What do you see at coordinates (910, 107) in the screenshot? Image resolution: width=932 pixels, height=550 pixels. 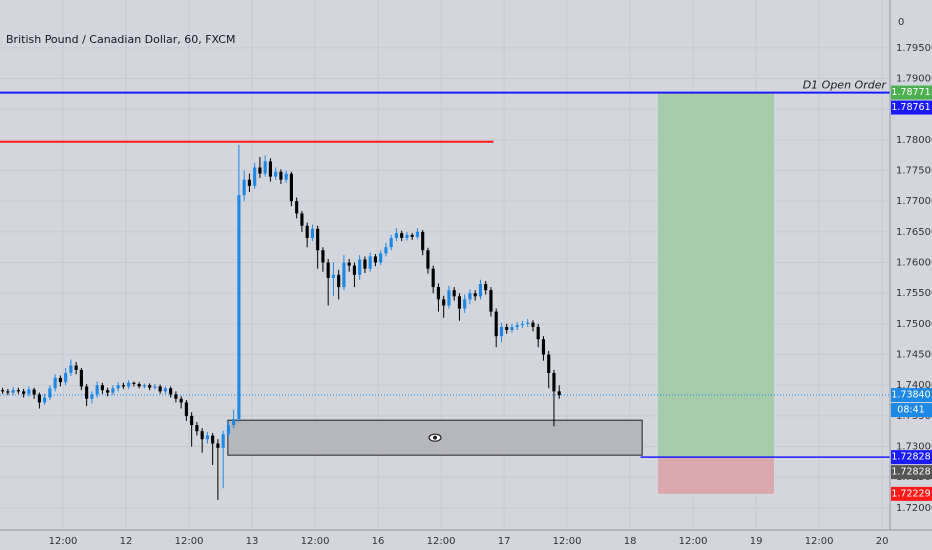 I see `price-label: 1.78761` at bounding box center [910, 107].